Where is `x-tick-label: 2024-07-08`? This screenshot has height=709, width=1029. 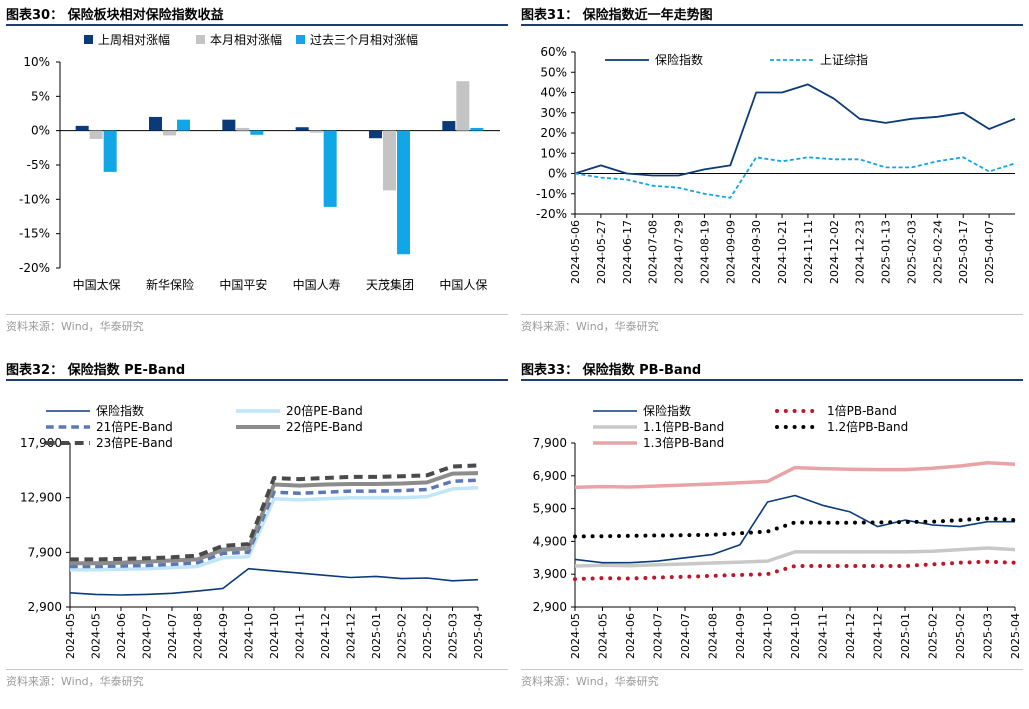 x-tick-label: 2024-07-08 is located at coordinates (653, 252).